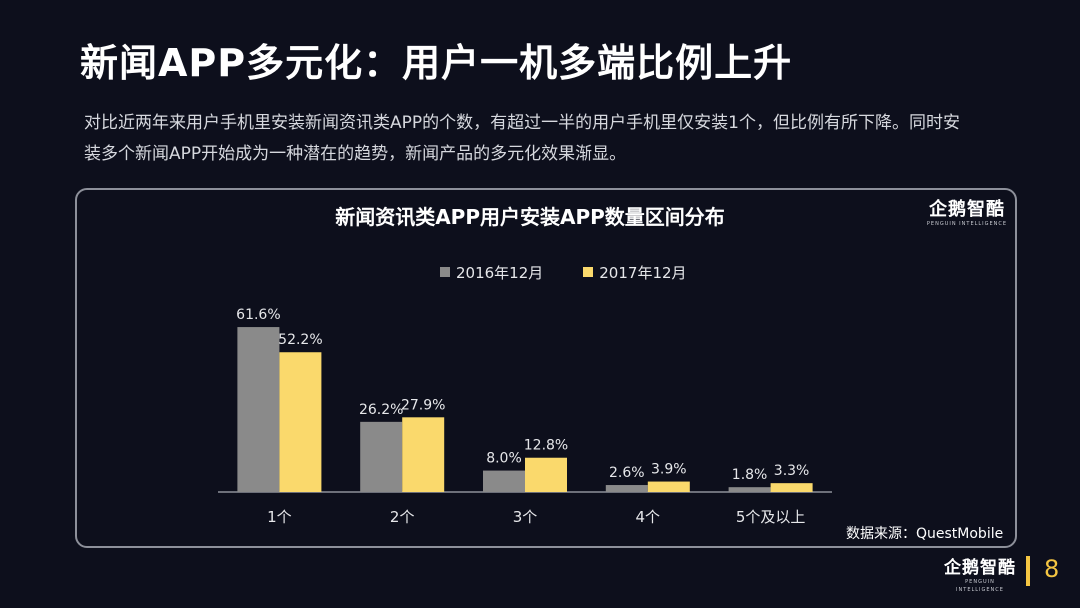 Image resolution: width=1080 pixels, height=608 pixels. What do you see at coordinates (381, 410) in the screenshot?
I see `data-label-2016-1: 26.2%` at bounding box center [381, 410].